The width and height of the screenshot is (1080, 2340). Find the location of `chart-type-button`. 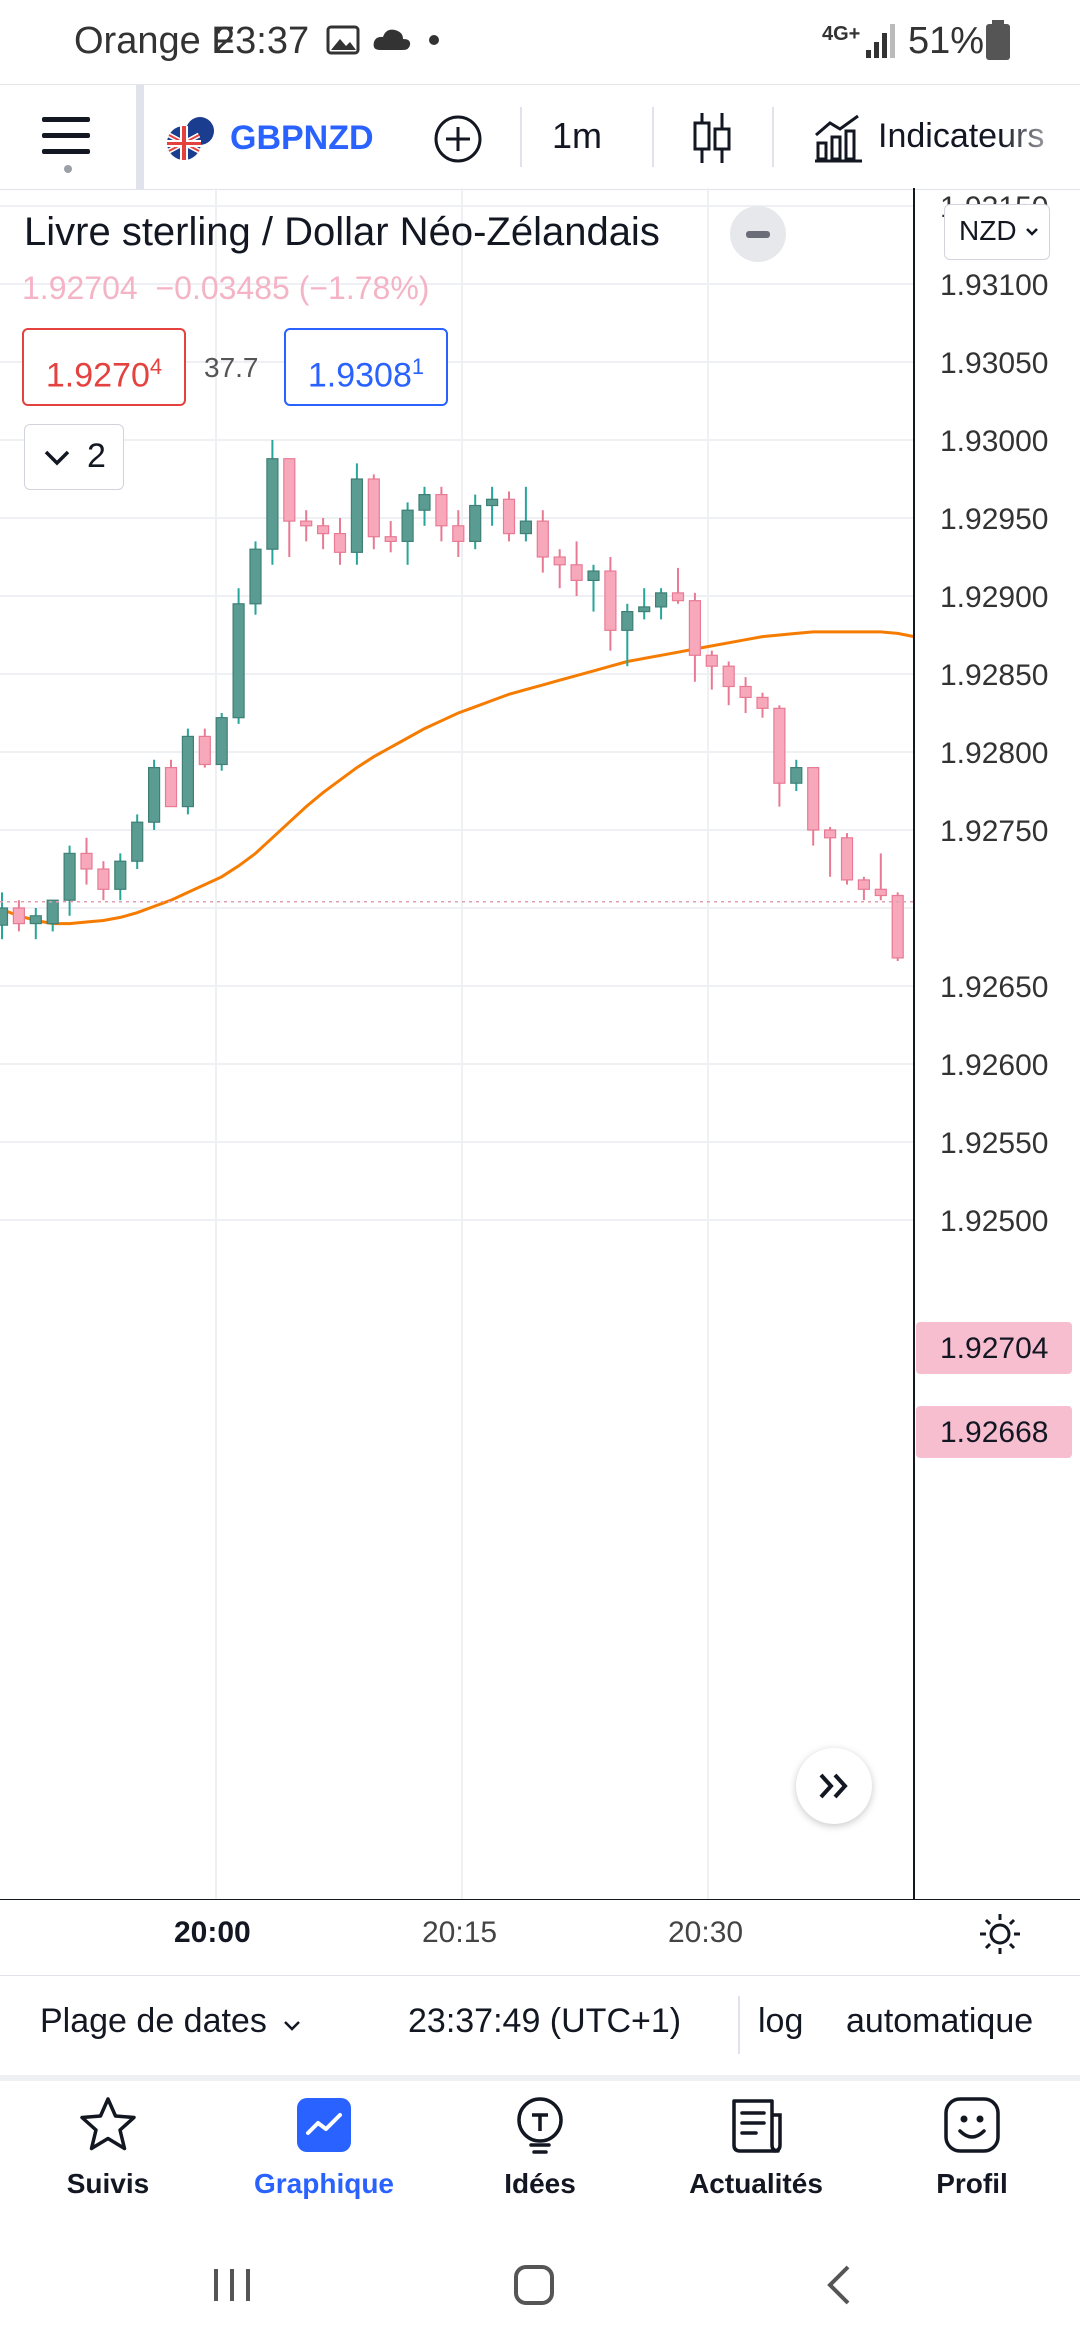

chart-type-button is located at coordinates (713, 138).